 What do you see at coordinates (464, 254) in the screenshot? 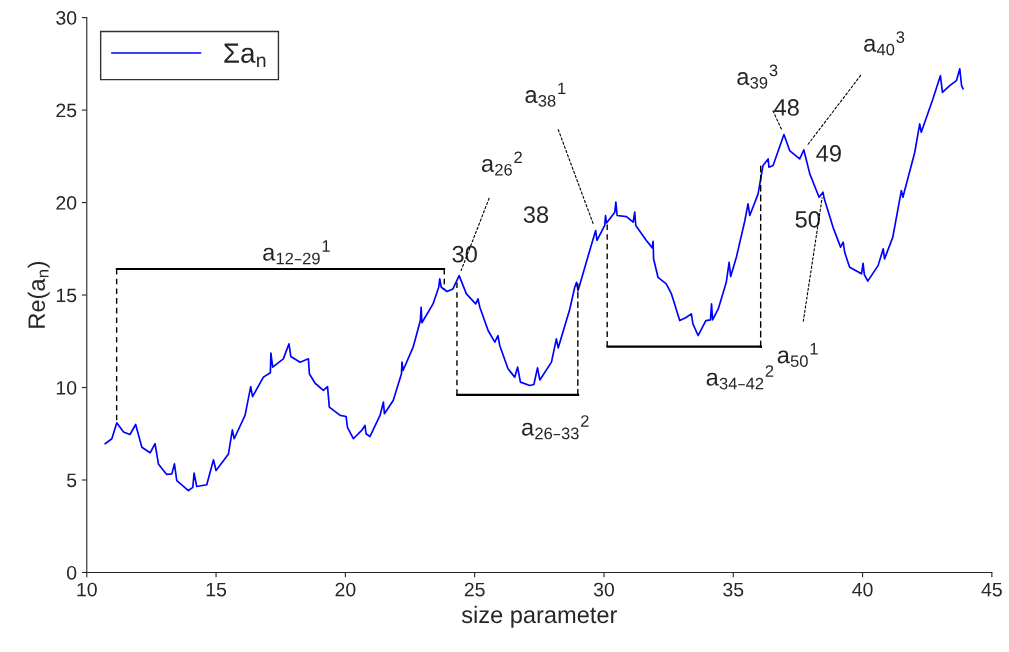
I see `annotation: 30` at bounding box center [464, 254].